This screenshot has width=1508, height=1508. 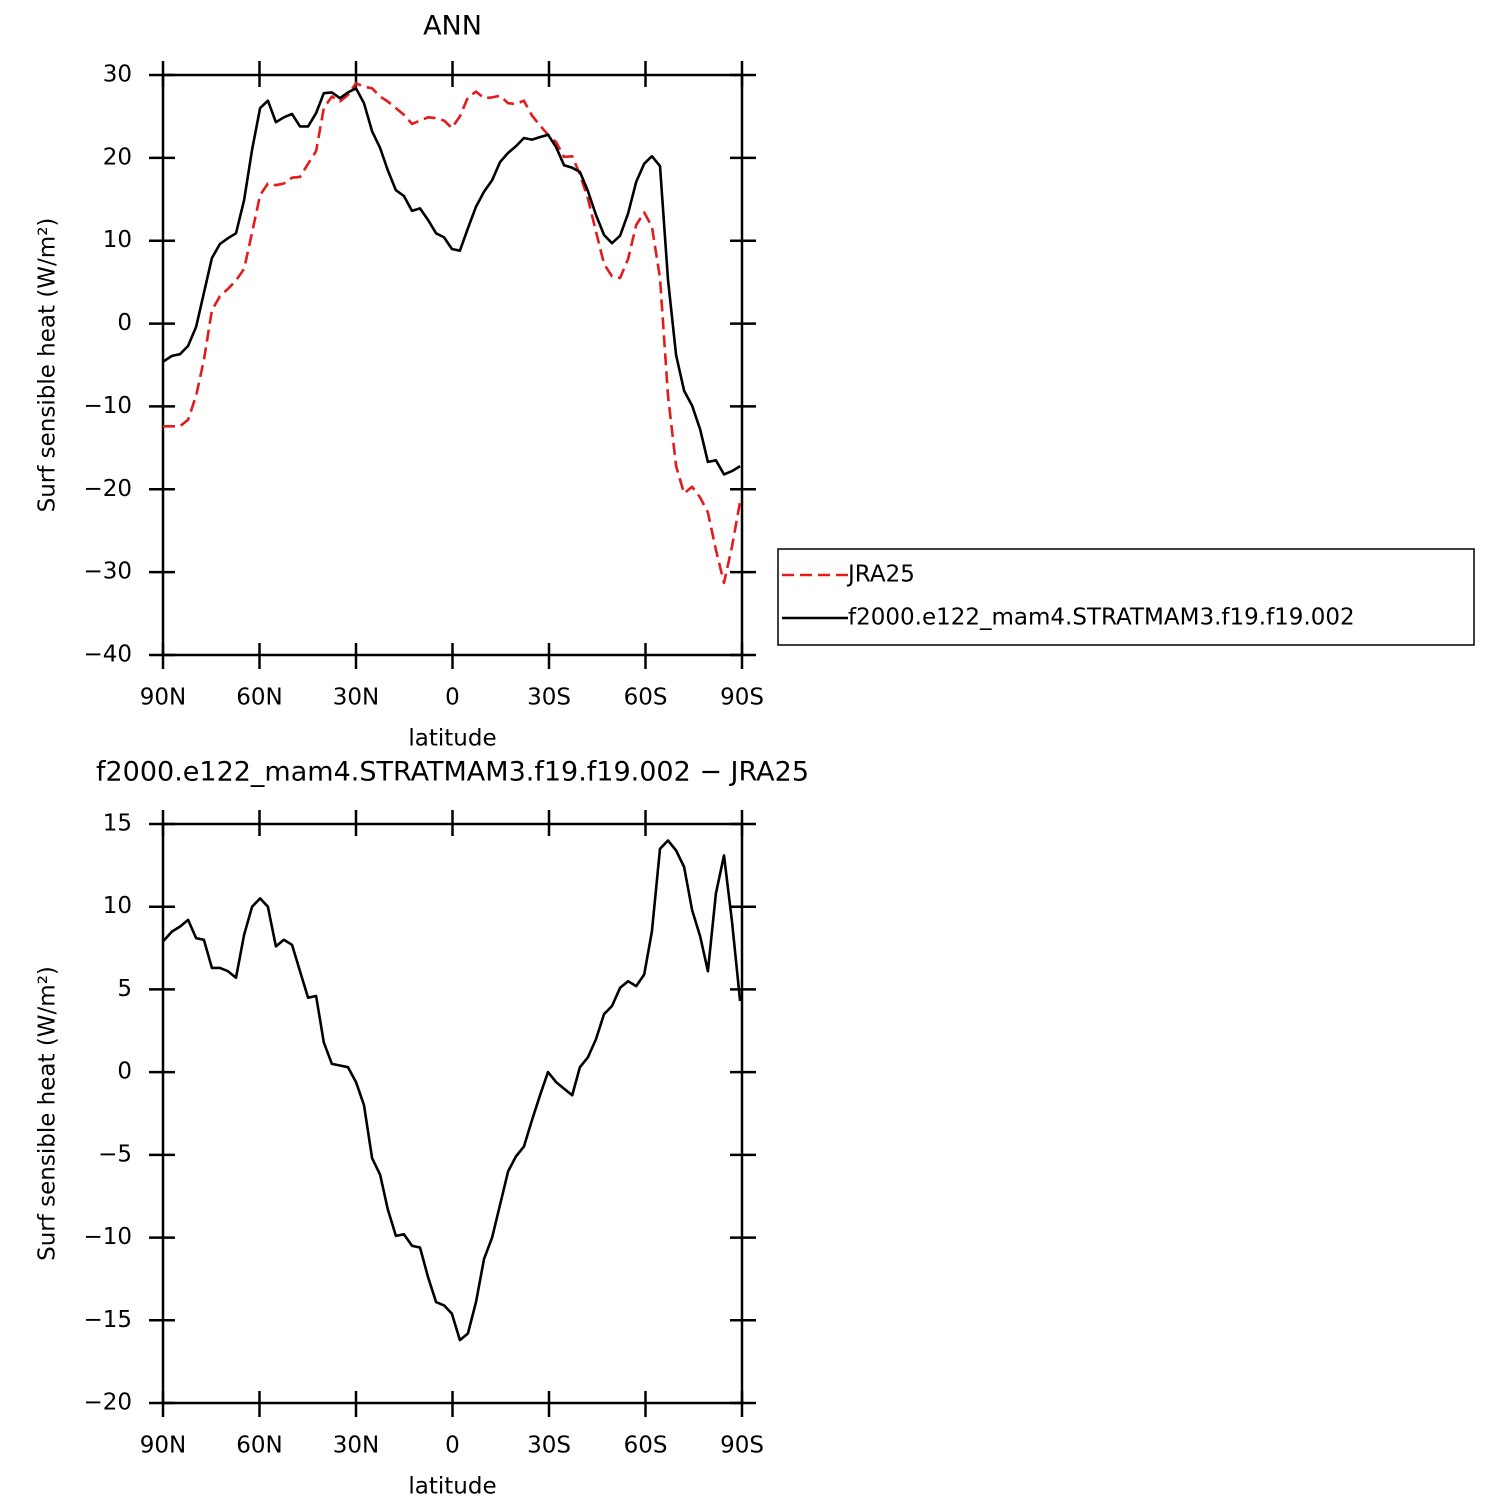 I want to click on y-tick-label: −15, so click(x=107, y=1320).